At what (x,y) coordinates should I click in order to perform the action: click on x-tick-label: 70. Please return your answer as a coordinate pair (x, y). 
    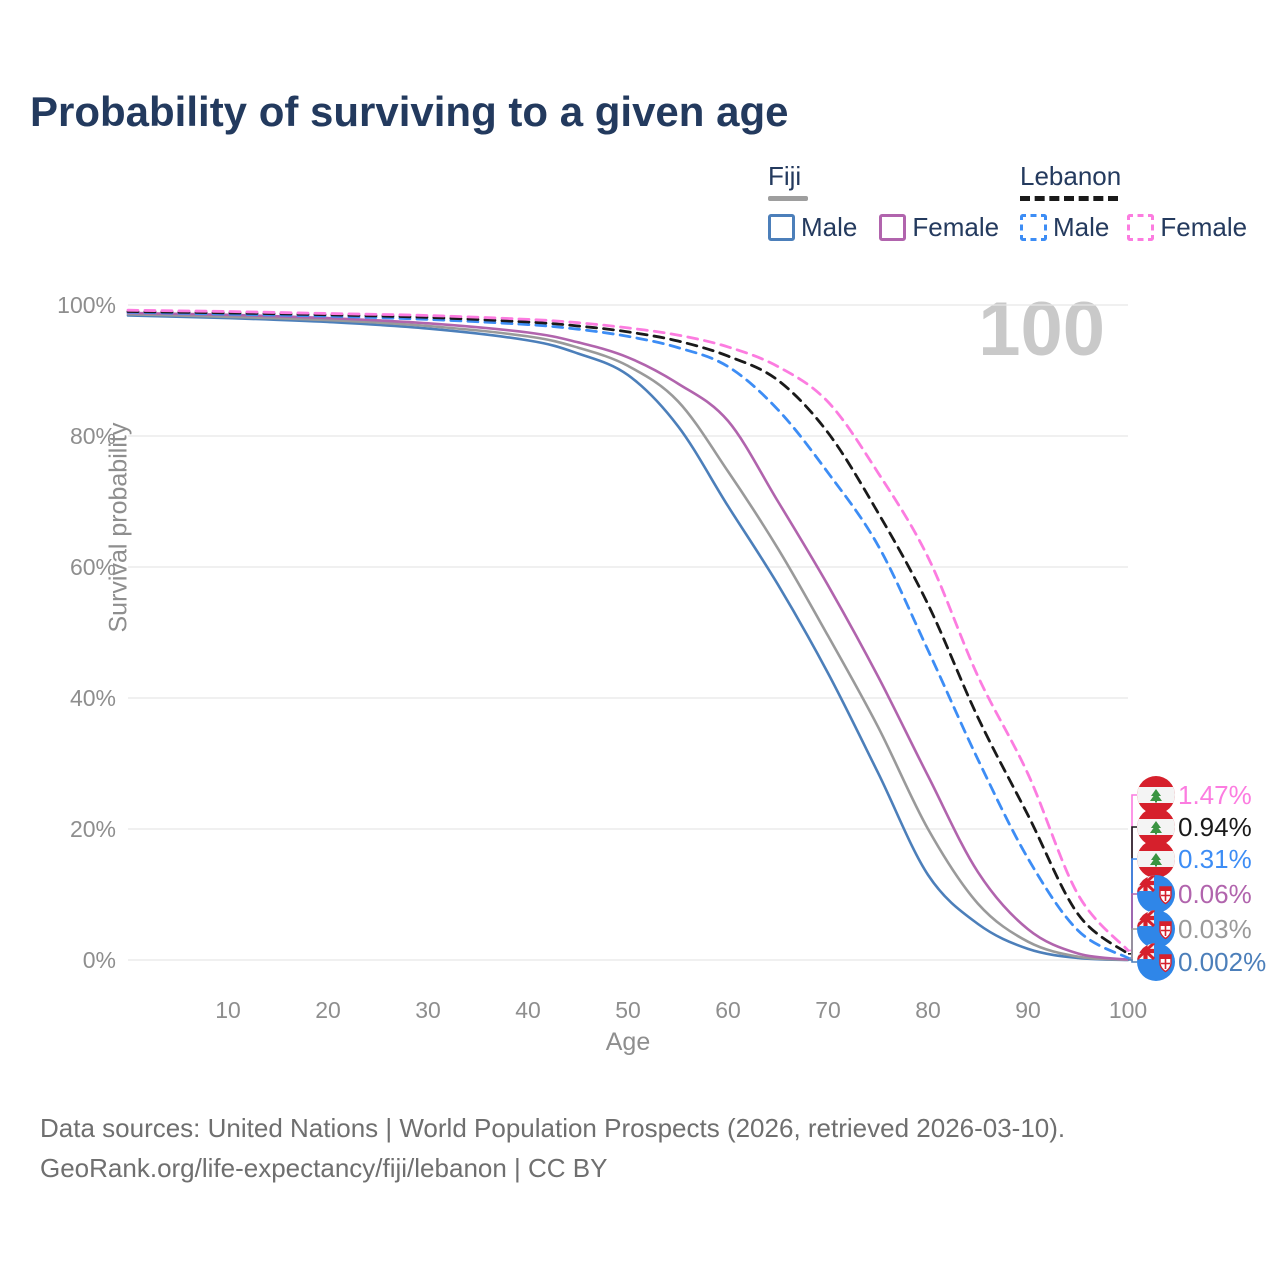
    Looking at the image, I should click on (828, 1010).